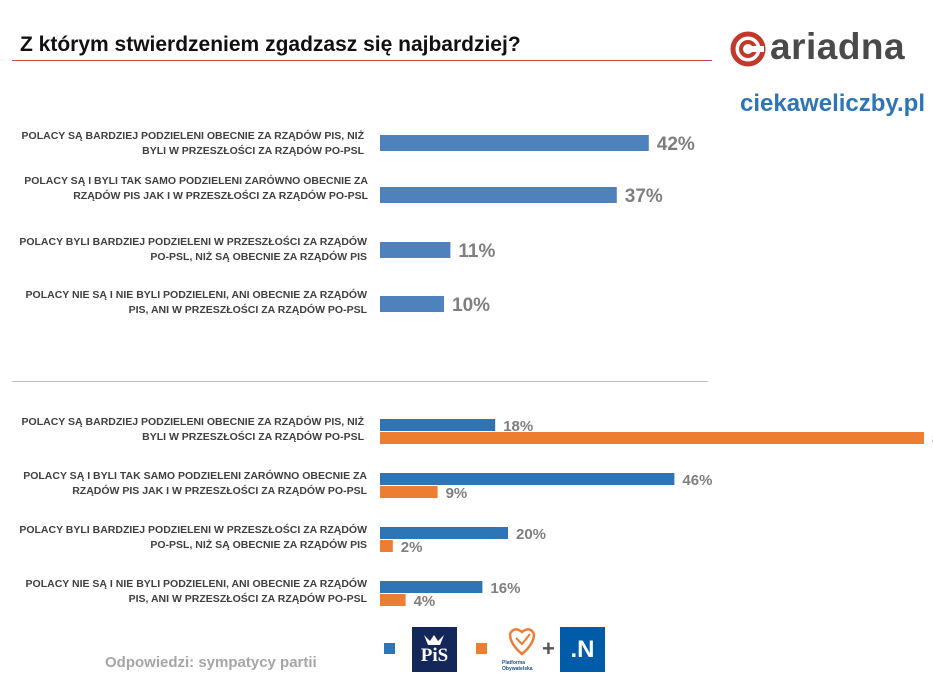 The width and height of the screenshot is (933, 696). What do you see at coordinates (360, 381) in the screenshot?
I see `section-divider` at bounding box center [360, 381].